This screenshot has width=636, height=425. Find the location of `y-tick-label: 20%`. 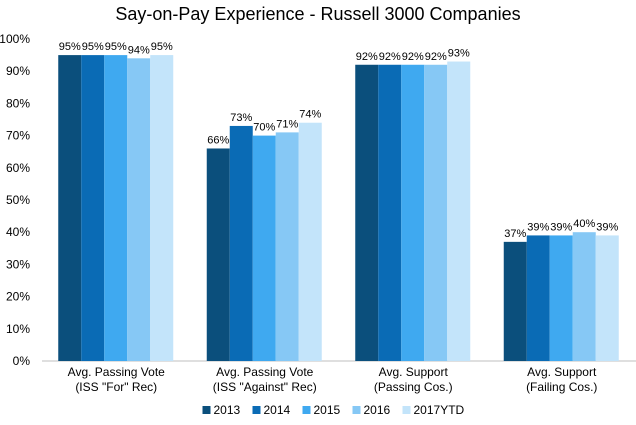

y-tick-label: 20% is located at coordinates (18, 297).